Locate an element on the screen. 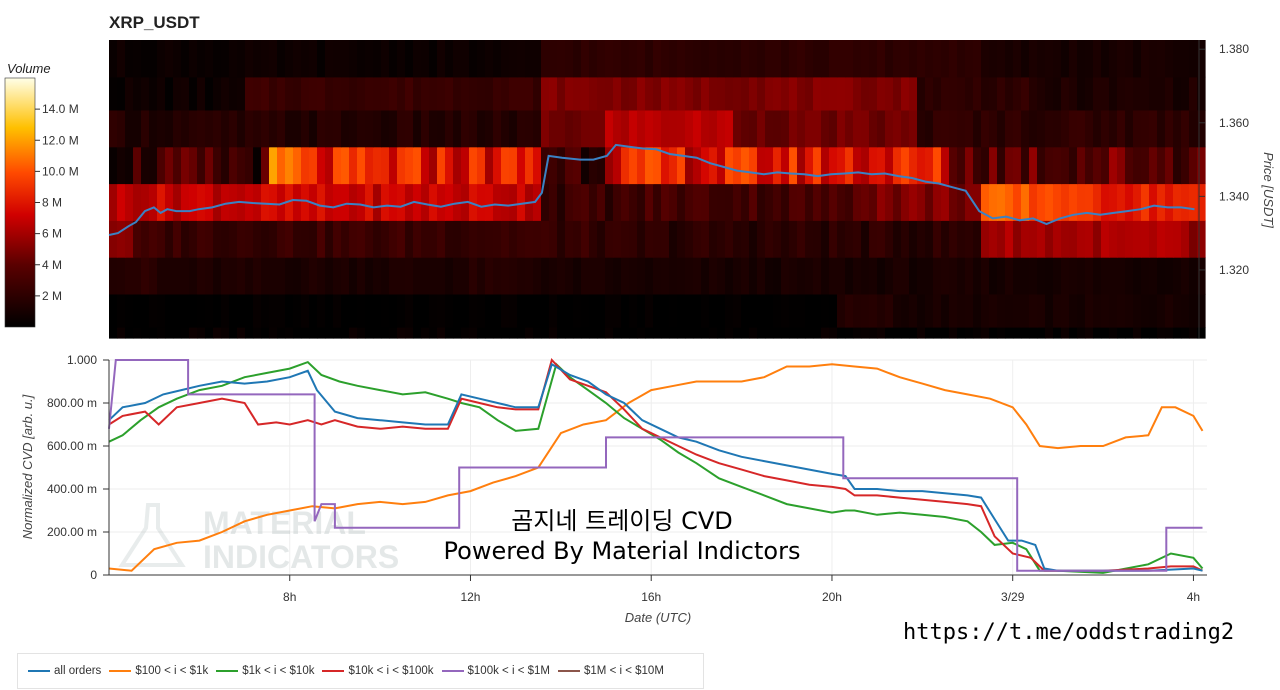  legend-item: $100k < i < $1M is located at coordinates (495, 671).